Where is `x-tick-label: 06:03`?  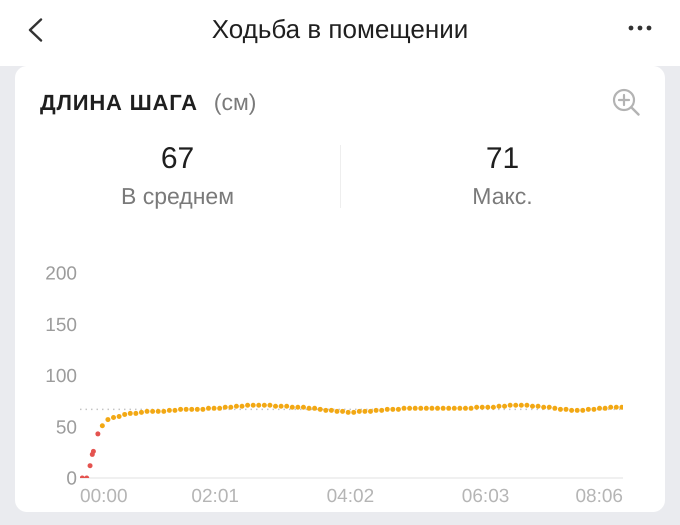 x-tick-label: 06:03 is located at coordinates (486, 496).